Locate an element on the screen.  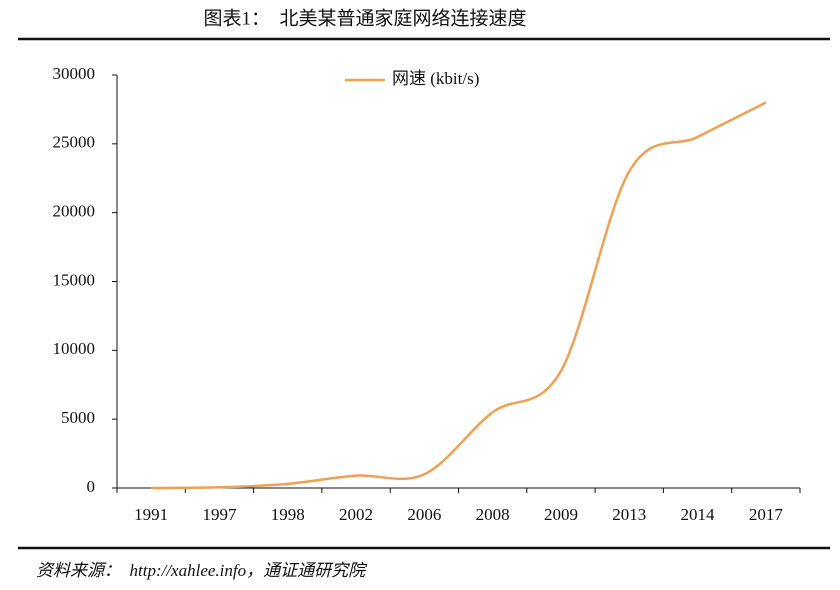
x-tick-label: 1998 is located at coordinates (288, 514).